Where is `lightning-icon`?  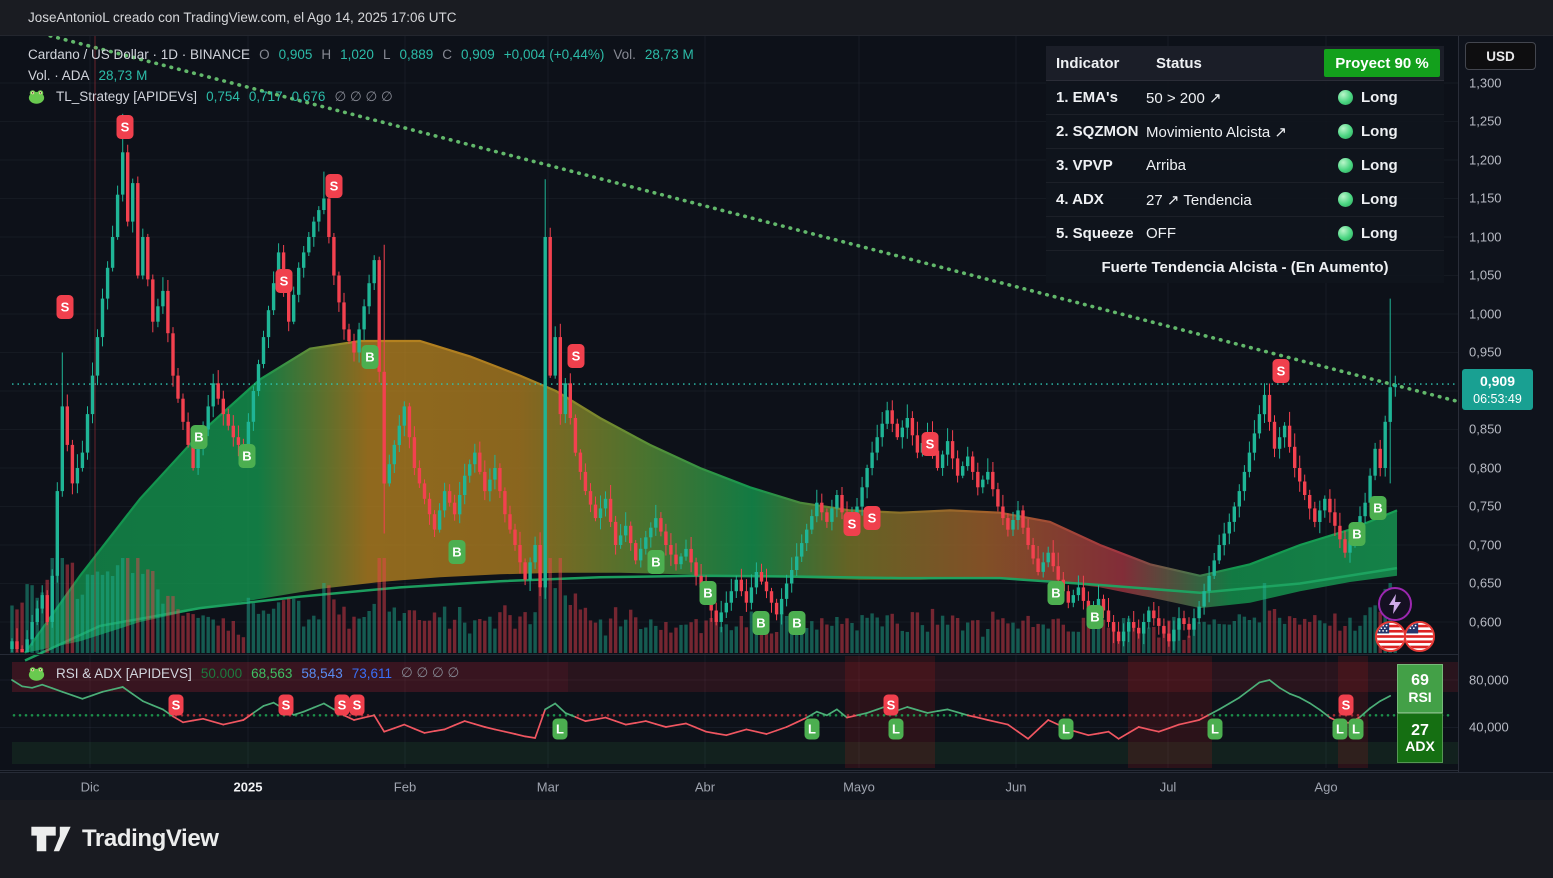 lightning-icon is located at coordinates (1395, 604).